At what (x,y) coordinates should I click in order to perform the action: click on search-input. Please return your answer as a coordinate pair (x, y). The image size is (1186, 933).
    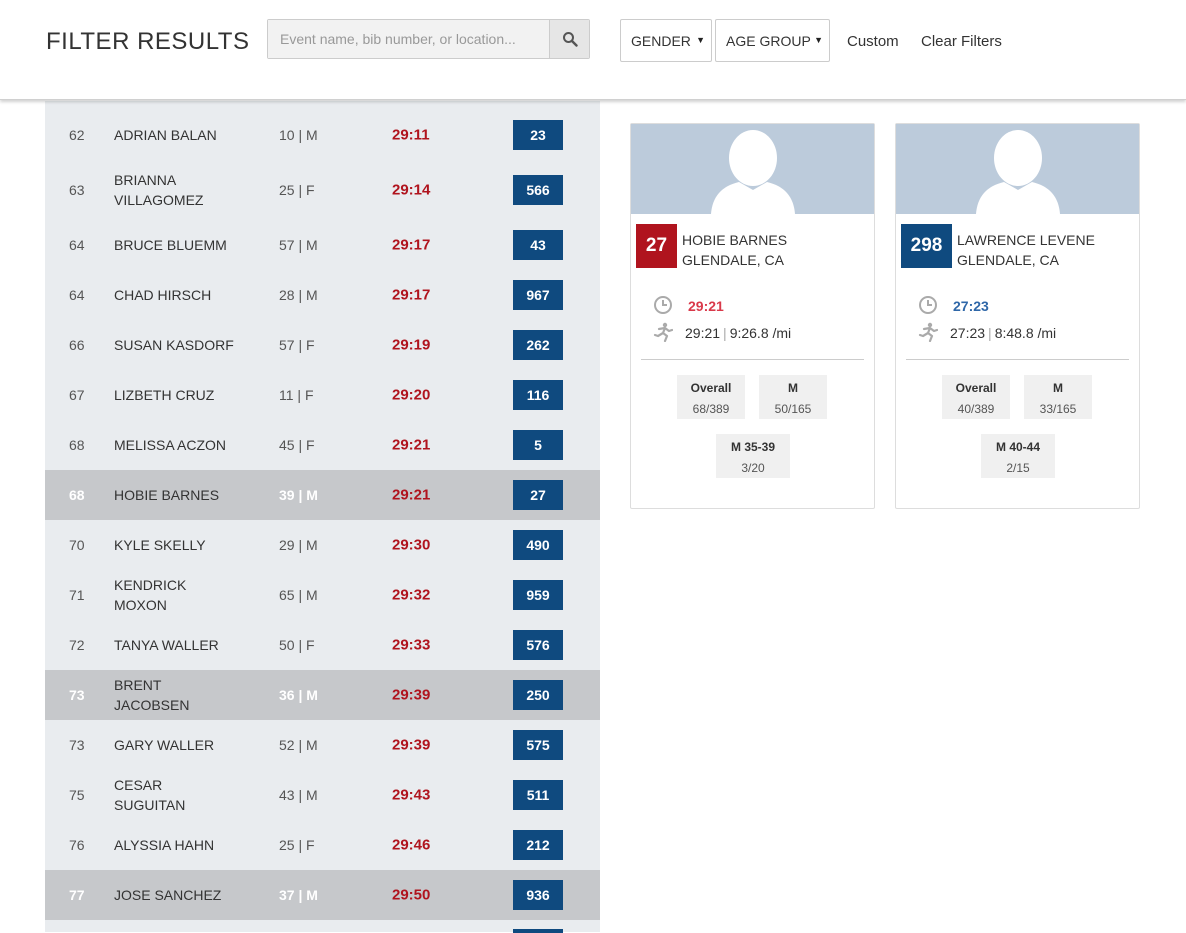
    Looking at the image, I should click on (408, 39).